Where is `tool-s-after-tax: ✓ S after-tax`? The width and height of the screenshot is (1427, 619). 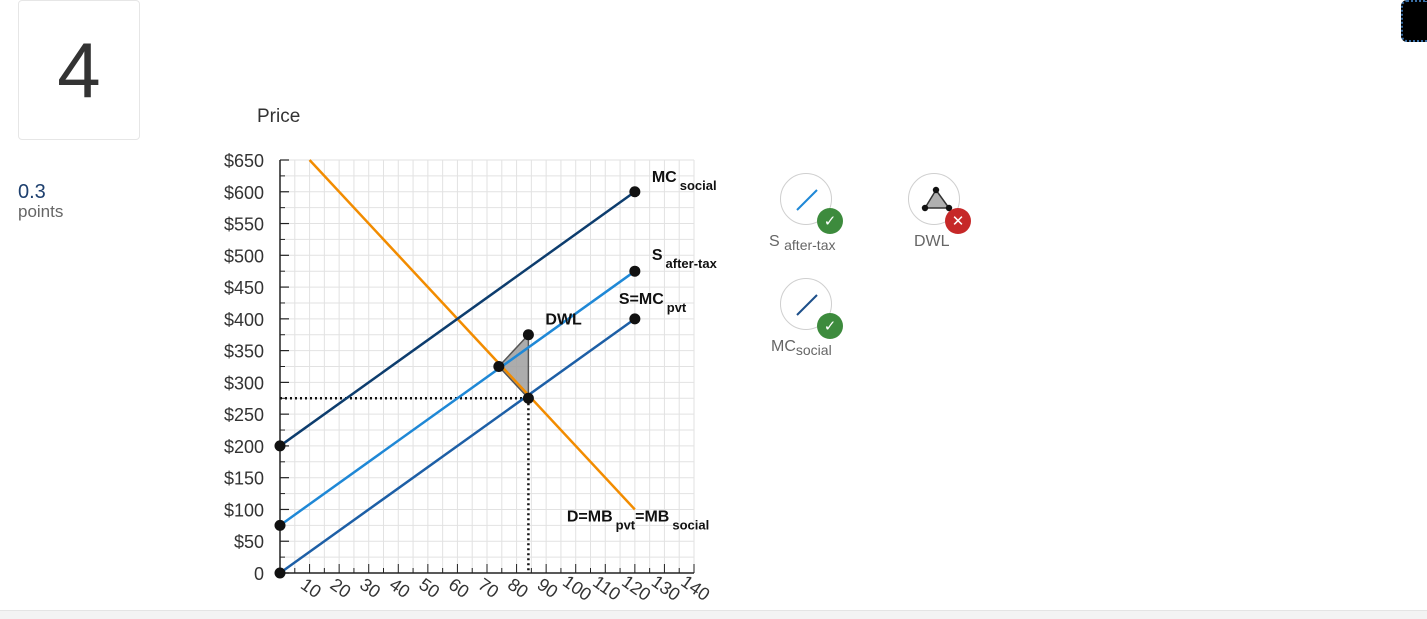 tool-s-after-tax: ✓ S after-tax is located at coordinates (806, 213).